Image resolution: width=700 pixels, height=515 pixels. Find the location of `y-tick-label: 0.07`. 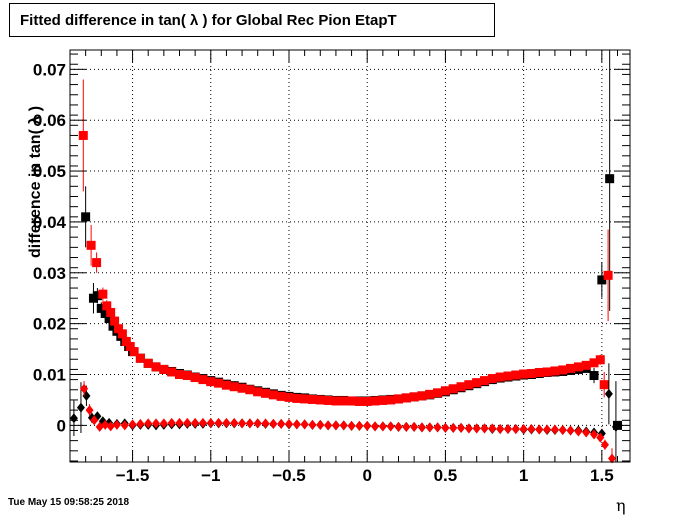

y-tick-label: 0.07 is located at coordinates (49, 69).